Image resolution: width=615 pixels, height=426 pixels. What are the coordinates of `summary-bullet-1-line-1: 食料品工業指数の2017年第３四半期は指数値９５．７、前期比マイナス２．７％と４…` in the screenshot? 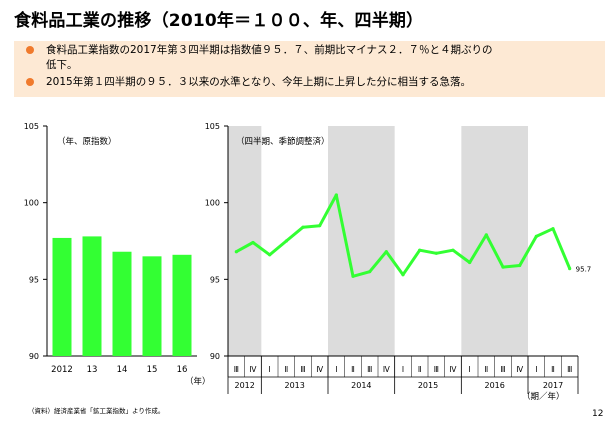 It's located at (269, 50).